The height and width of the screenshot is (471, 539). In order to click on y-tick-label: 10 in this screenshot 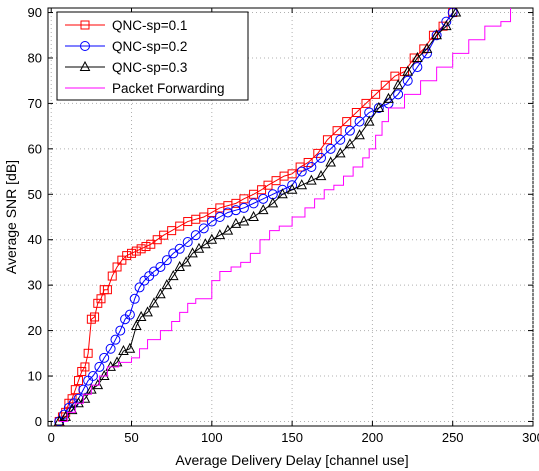, I will do `click(35, 376)`.